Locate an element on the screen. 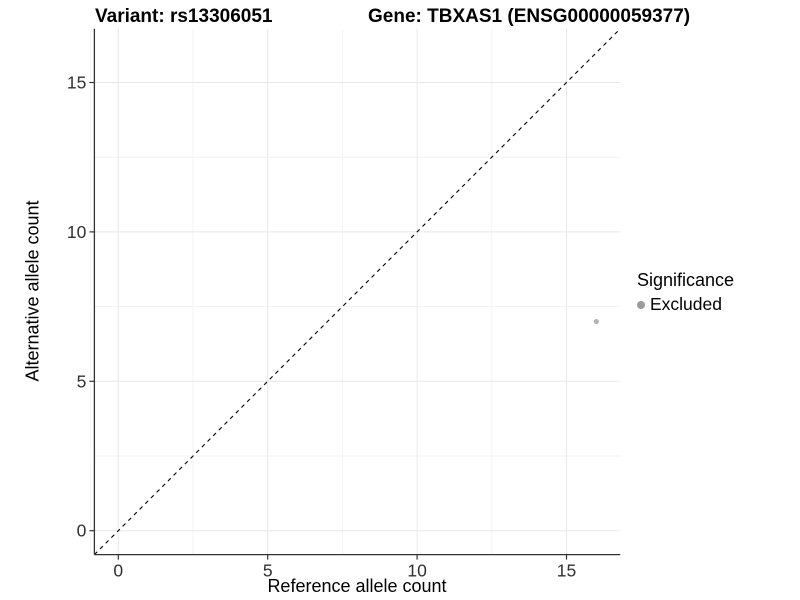 The height and width of the screenshot is (600, 800). legend-item: Excluded is located at coordinates (685, 304).